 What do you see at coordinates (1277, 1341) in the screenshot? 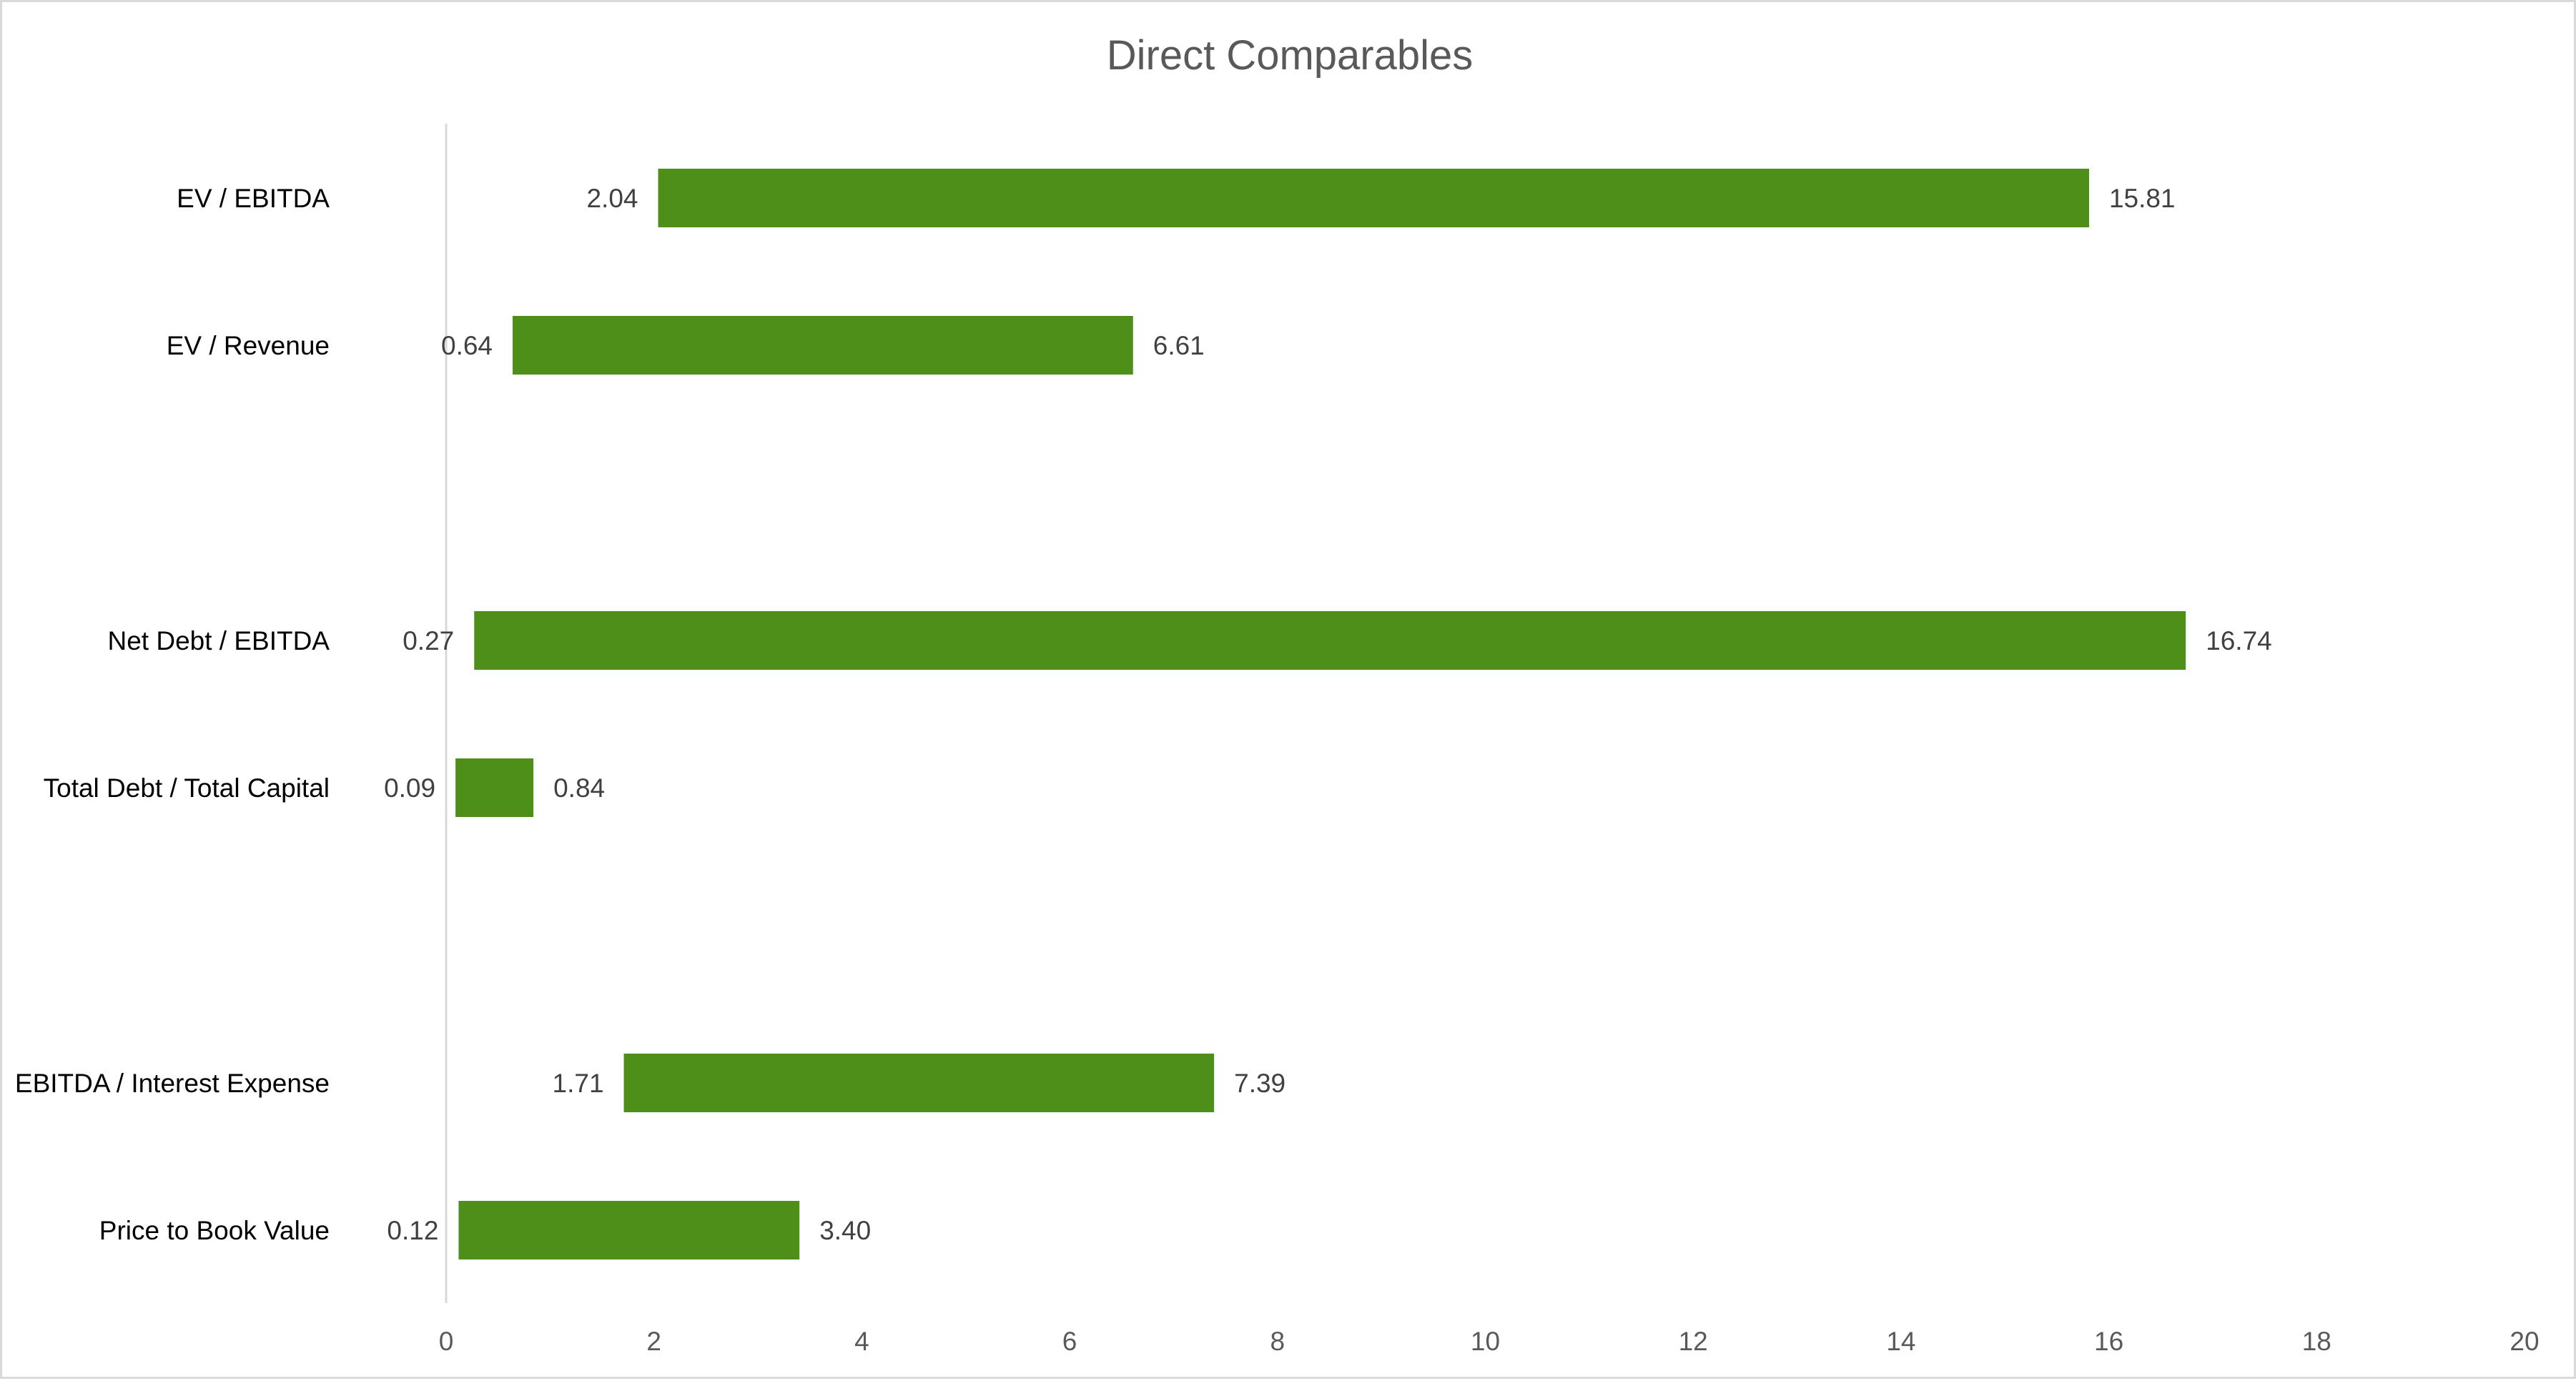
I see `x-tick-label-8: 8` at bounding box center [1277, 1341].